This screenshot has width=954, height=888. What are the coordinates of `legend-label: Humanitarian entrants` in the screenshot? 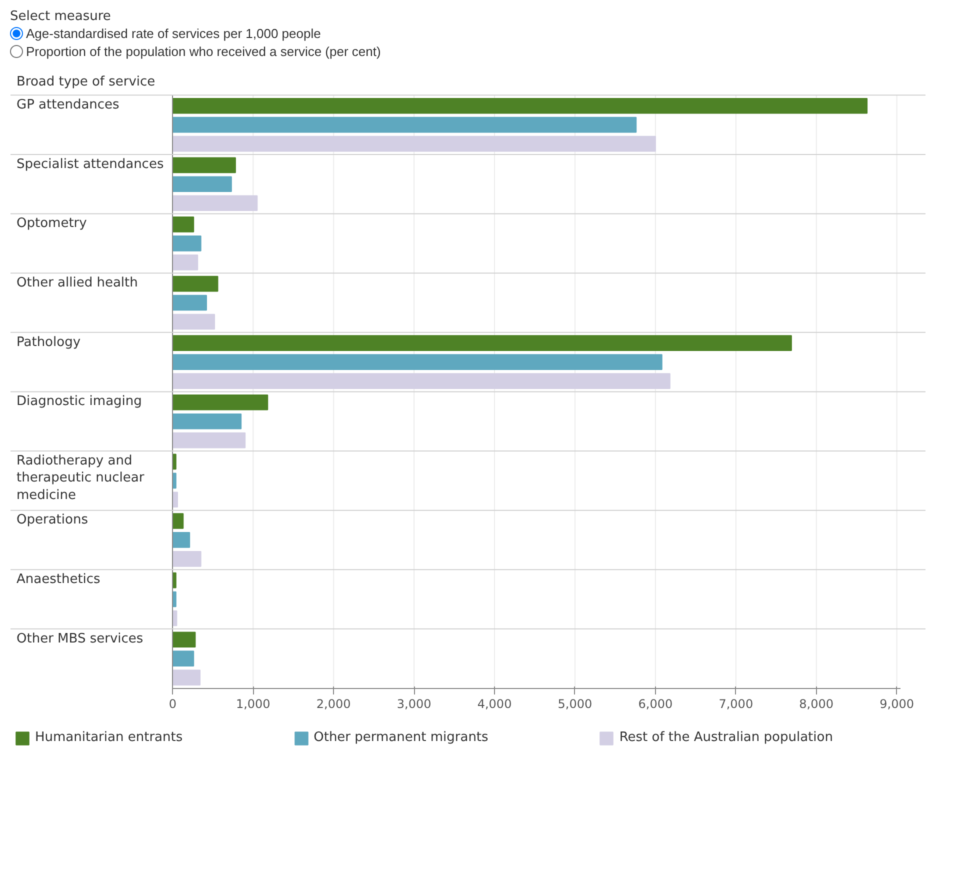 It's located at (109, 738).